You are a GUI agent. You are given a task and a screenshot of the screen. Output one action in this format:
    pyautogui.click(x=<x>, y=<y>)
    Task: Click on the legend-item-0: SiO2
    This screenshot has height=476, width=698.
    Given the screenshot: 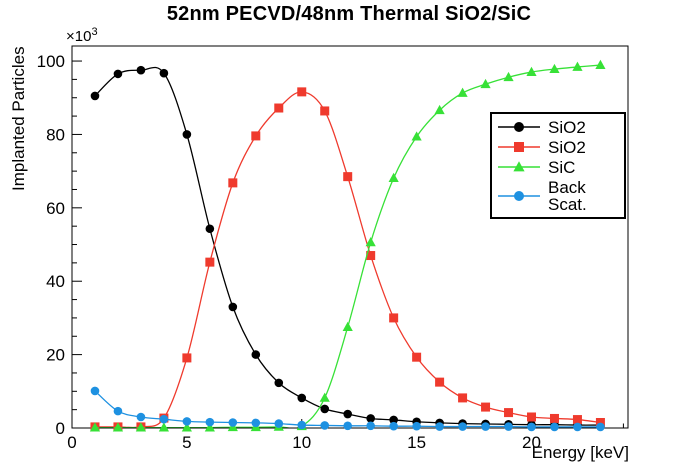 What is the action you would take?
    pyautogui.click(x=560, y=127)
    